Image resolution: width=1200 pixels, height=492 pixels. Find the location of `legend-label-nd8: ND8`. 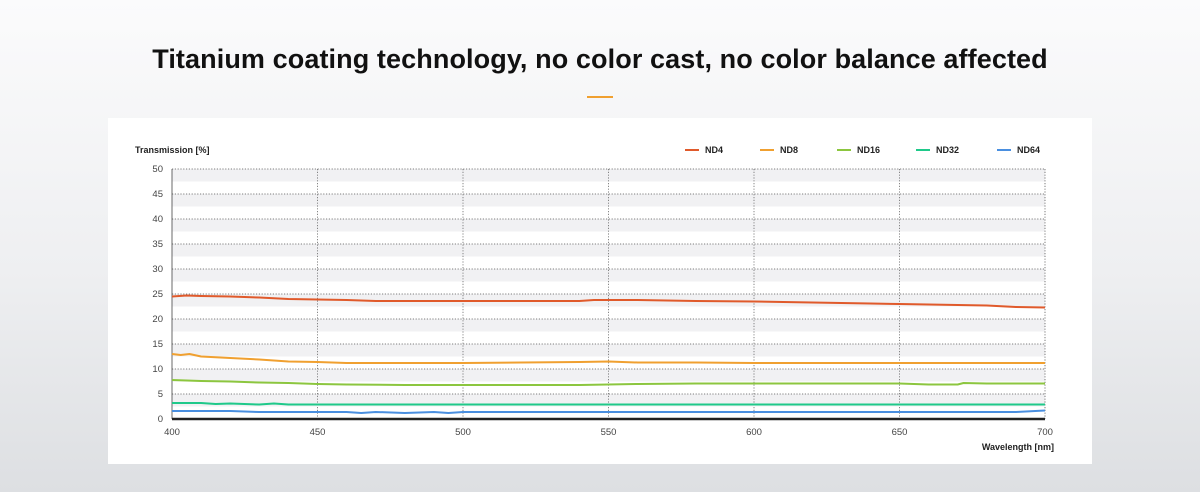

legend-label-nd8: ND8 is located at coordinates (789, 150).